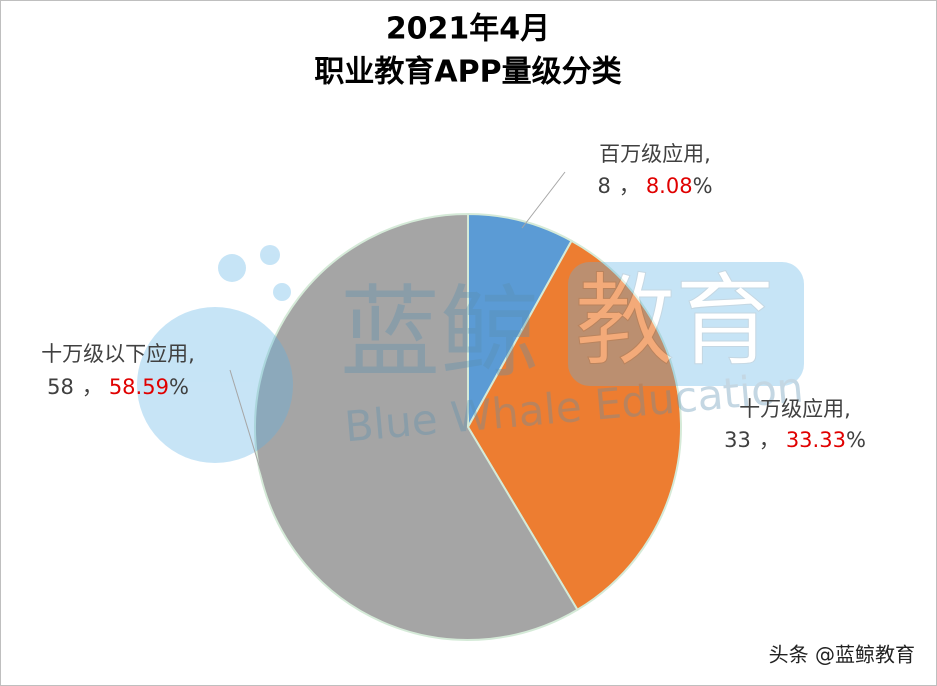 The height and width of the screenshot is (686, 937). I want to click on data-label: 十万级以下应用,, so click(118, 354).